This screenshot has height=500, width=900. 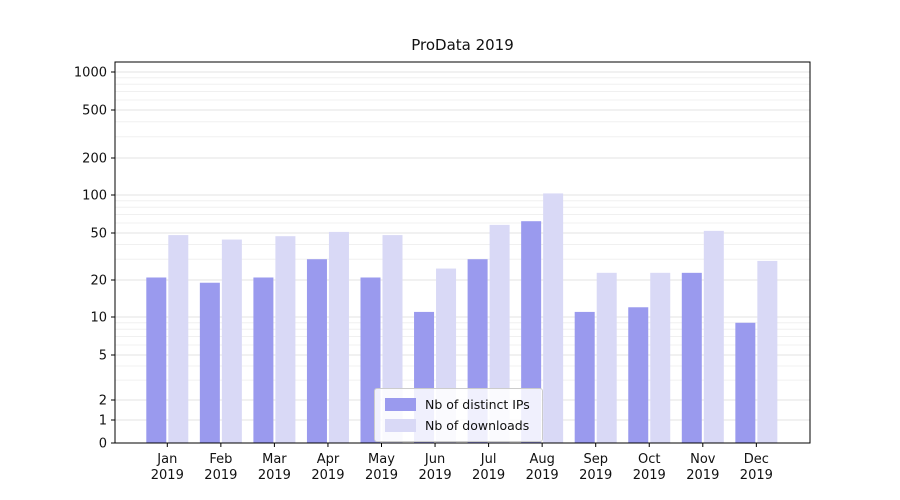 What do you see at coordinates (713, 336) in the screenshot?
I see `bar-downloads-nov` at bounding box center [713, 336].